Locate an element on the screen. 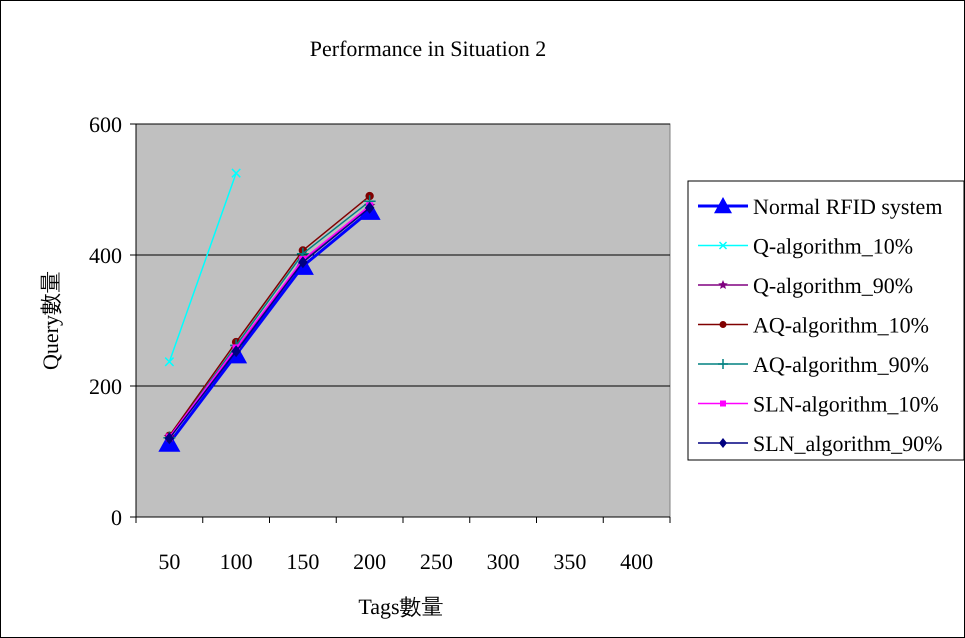  legend-label: AQ-algorithm_10% is located at coordinates (841, 325).